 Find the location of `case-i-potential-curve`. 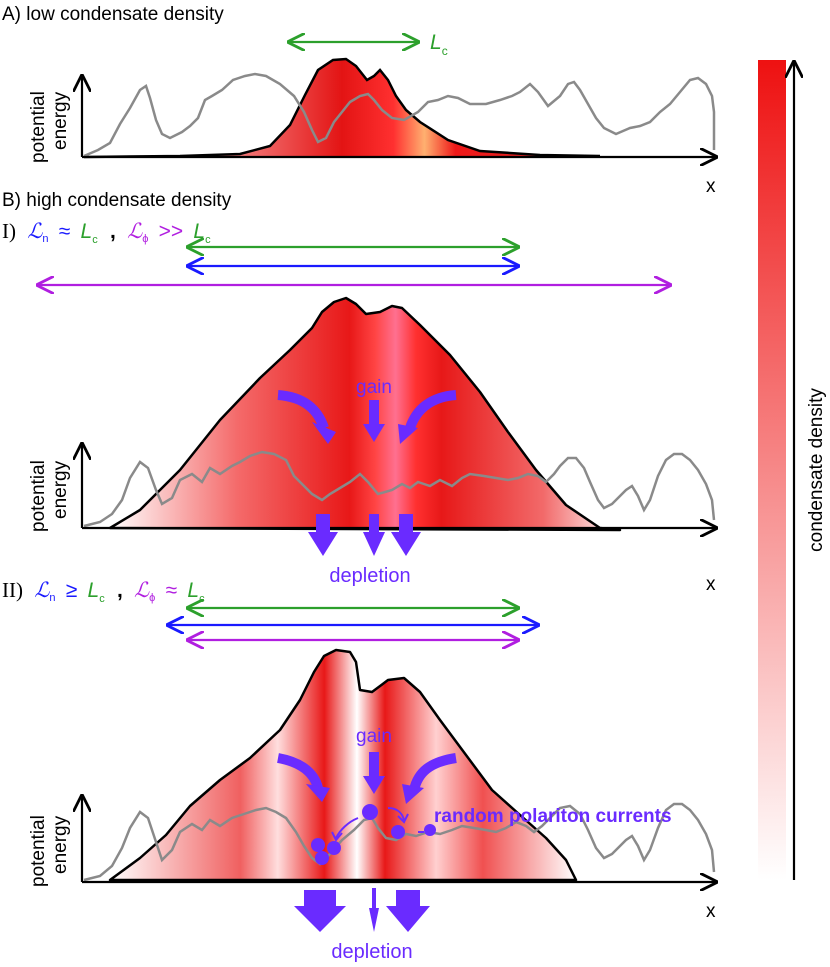

case-i-potential-curve is located at coordinates (399, 489).